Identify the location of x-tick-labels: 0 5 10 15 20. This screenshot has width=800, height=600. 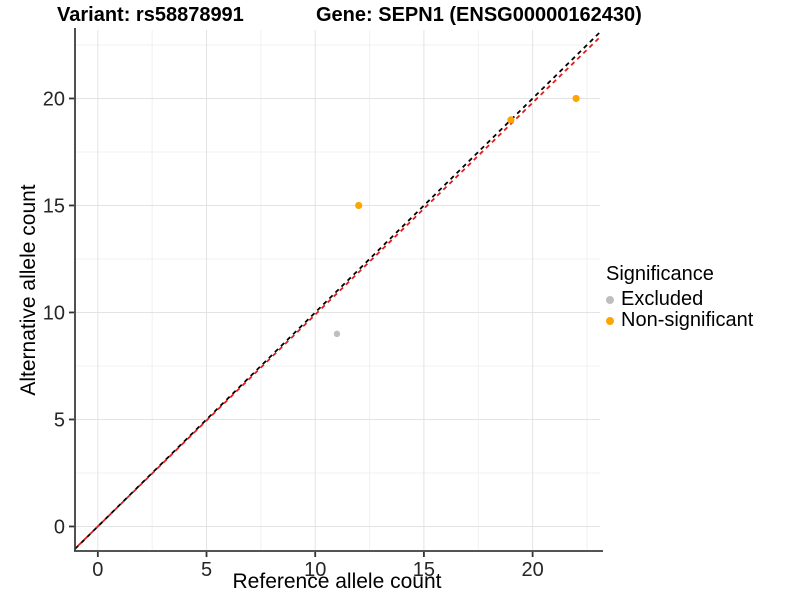
(317, 570).